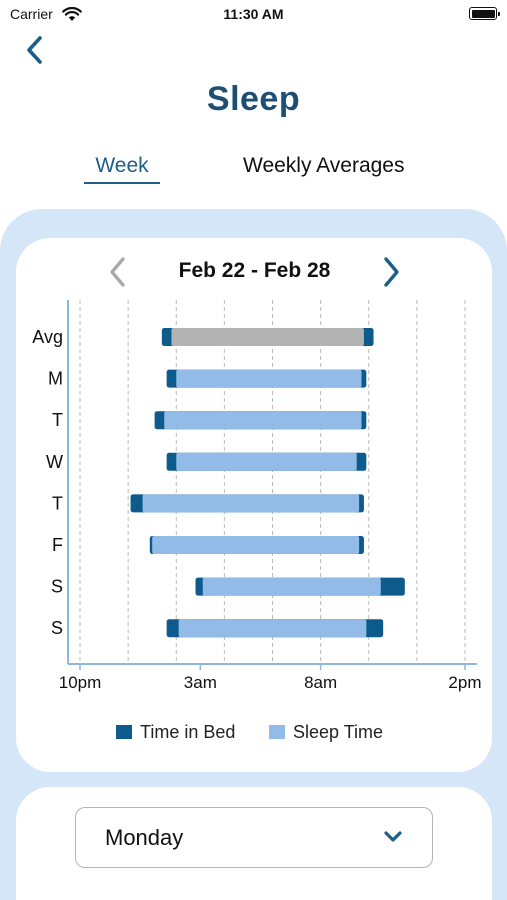 Image resolution: width=507 pixels, height=900 pixels. Describe the element at coordinates (72, 14) in the screenshot. I see `wifi-icon` at that location.